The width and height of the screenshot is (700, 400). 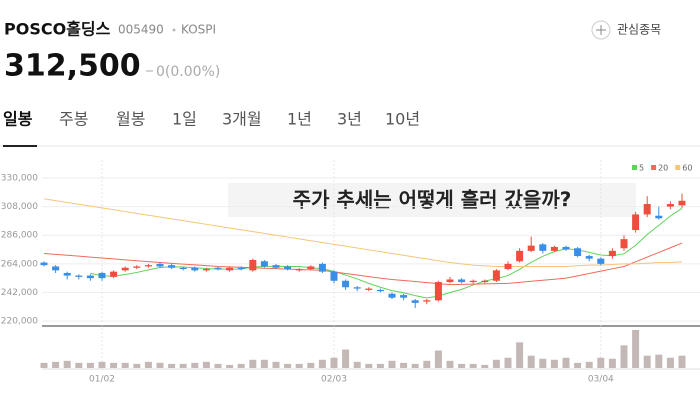 What do you see at coordinates (299, 119) in the screenshot?
I see `tab: 1년` at bounding box center [299, 119].